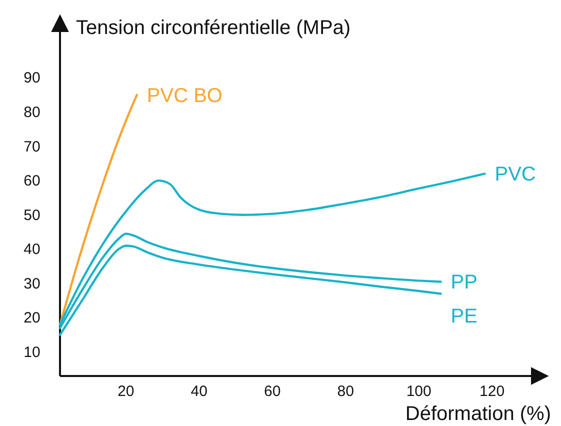 The width and height of the screenshot is (561, 426). I want to click on x-tick-label: 20, so click(126, 391).